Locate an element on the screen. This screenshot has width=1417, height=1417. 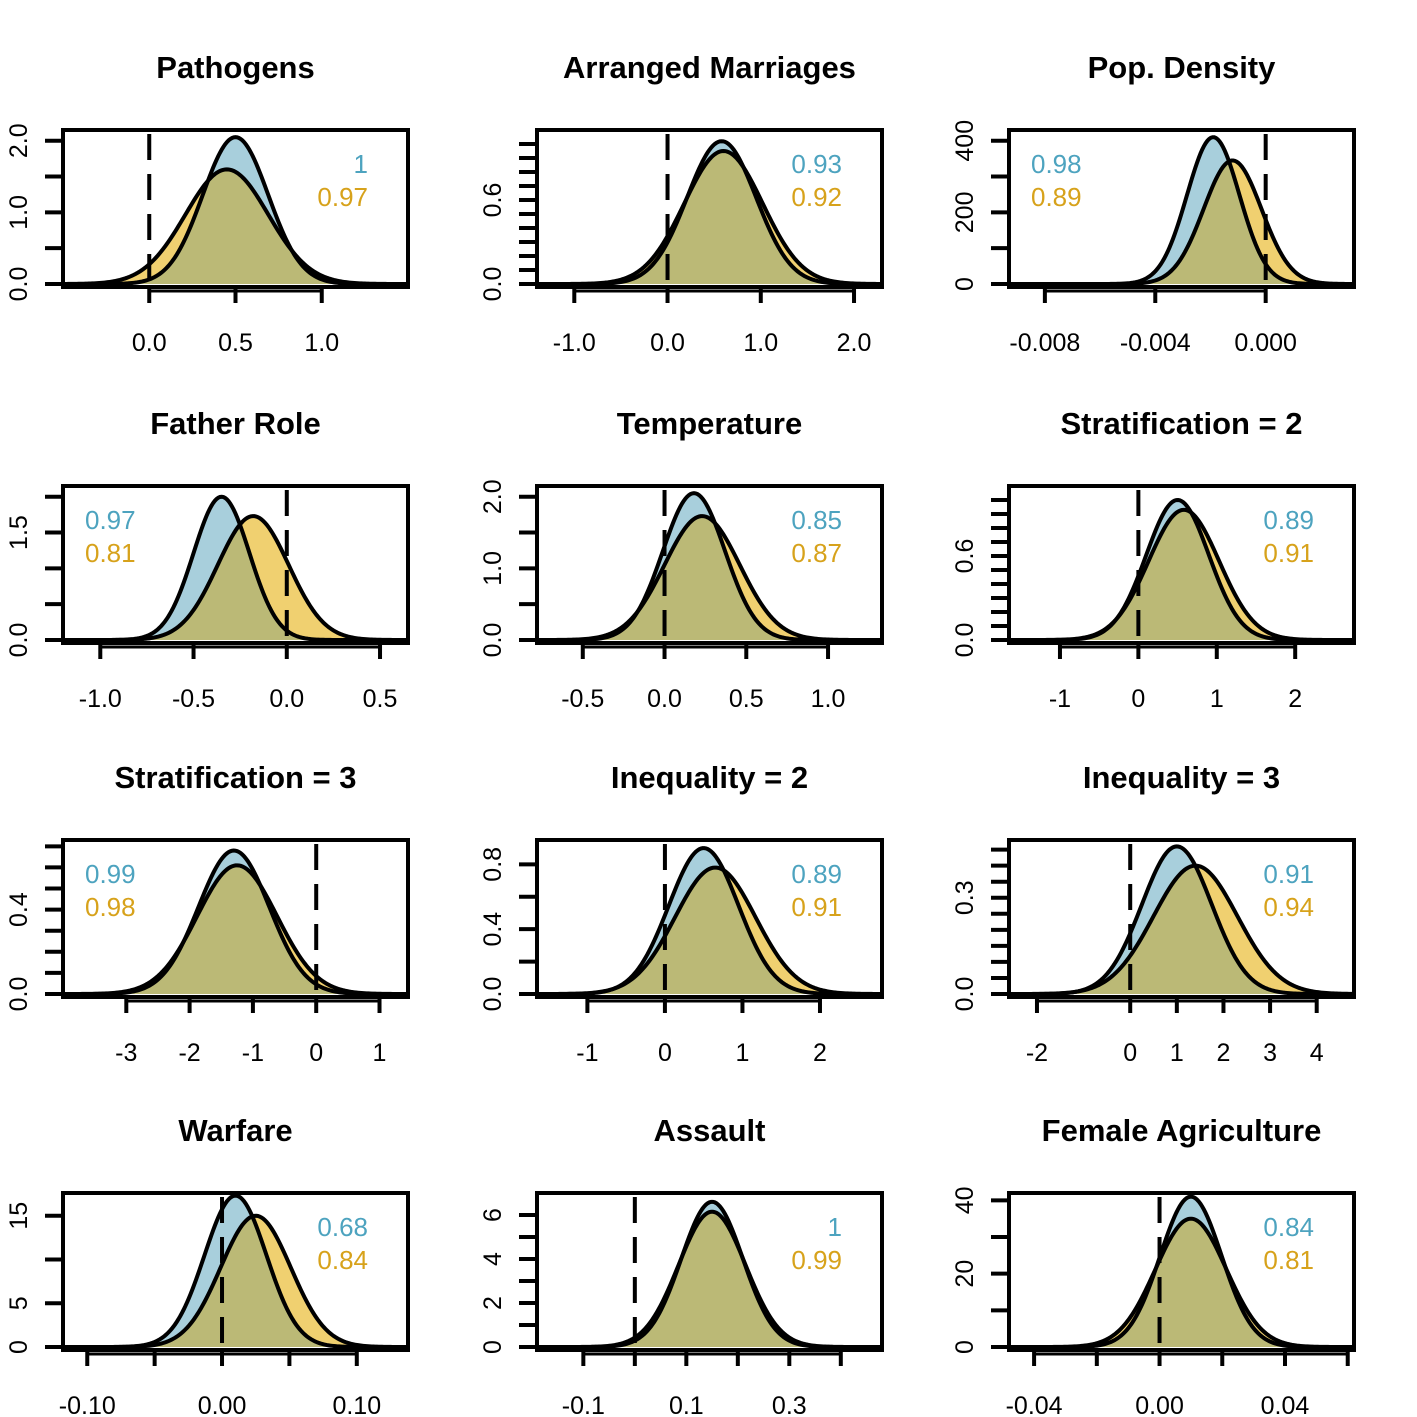
panel-title: Arranged Marriages is located at coordinates (709, 67).